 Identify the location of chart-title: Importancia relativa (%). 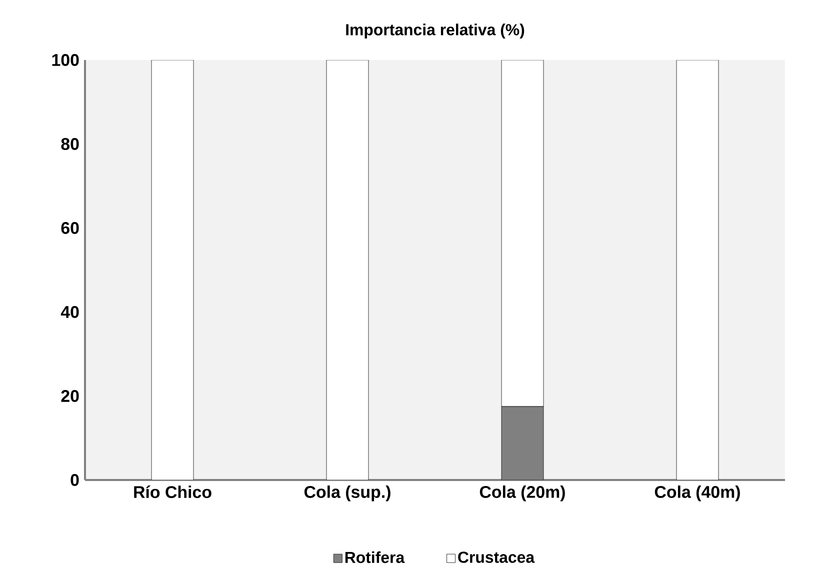
(435, 31).